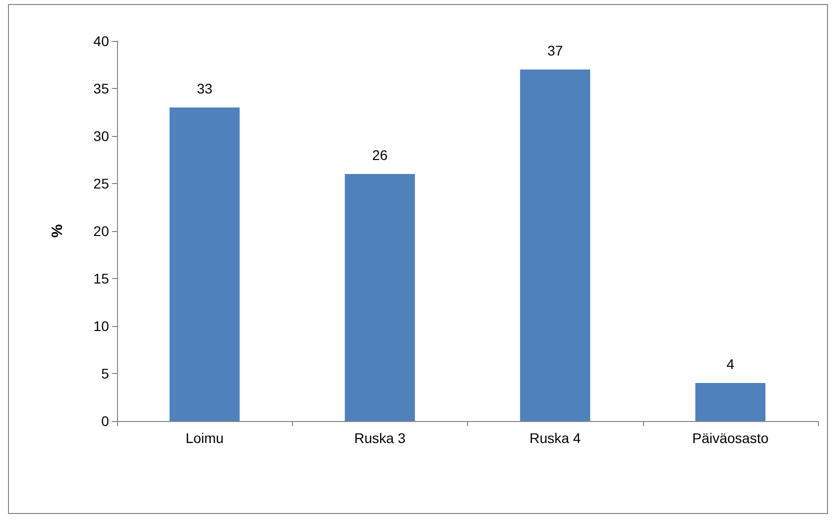 This screenshot has height=522, width=835. I want to click on y-axis-title: %, so click(57, 231).